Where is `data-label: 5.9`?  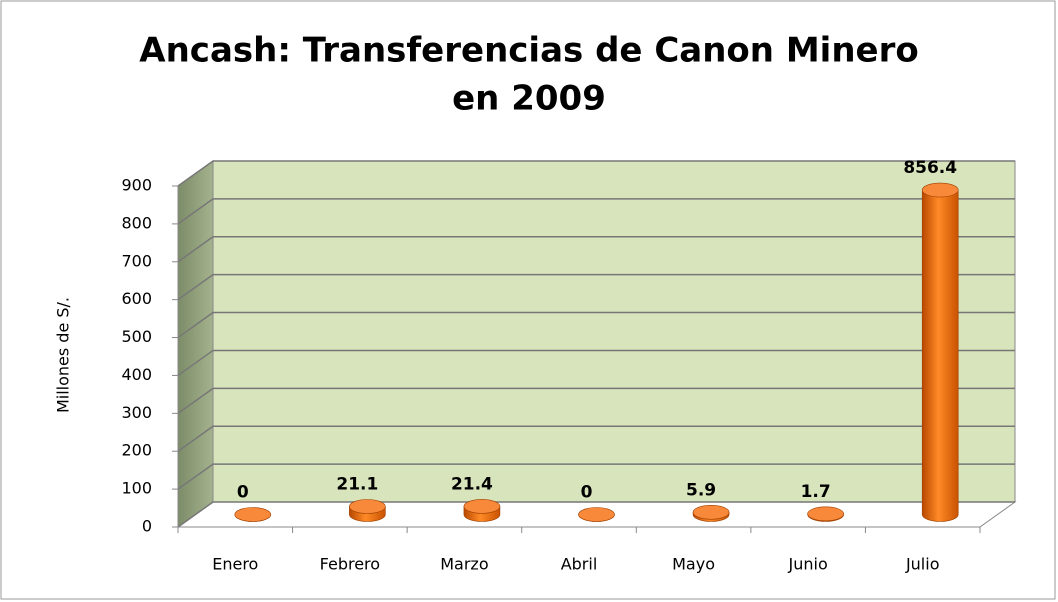
data-label: 5.9 is located at coordinates (701, 490).